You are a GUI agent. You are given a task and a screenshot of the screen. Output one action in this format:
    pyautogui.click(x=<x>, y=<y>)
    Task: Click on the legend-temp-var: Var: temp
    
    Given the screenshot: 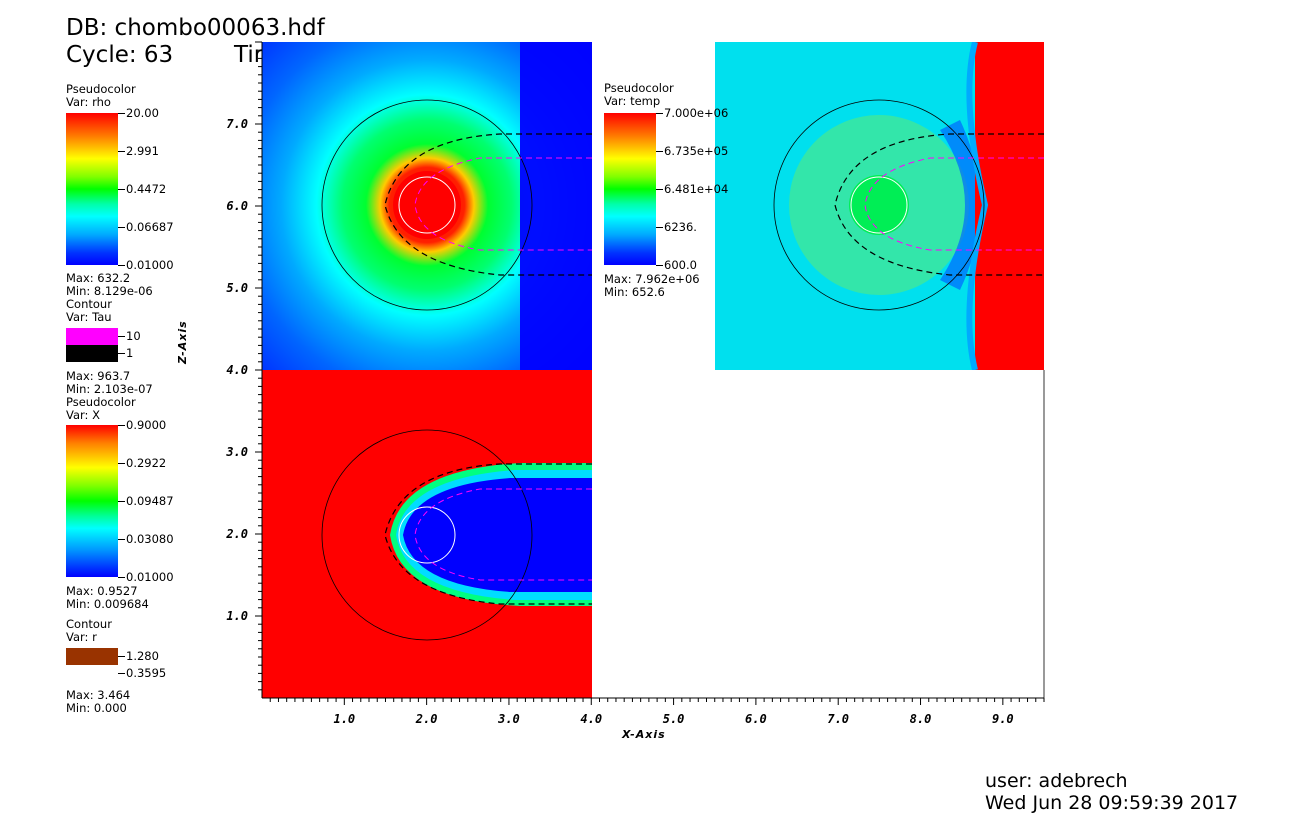 What is the action you would take?
    pyautogui.click(x=632, y=101)
    